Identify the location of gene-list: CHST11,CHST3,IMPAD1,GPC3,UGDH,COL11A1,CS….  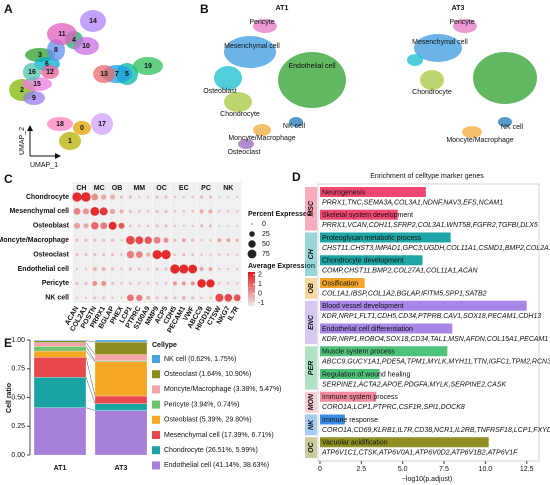
(436, 248).